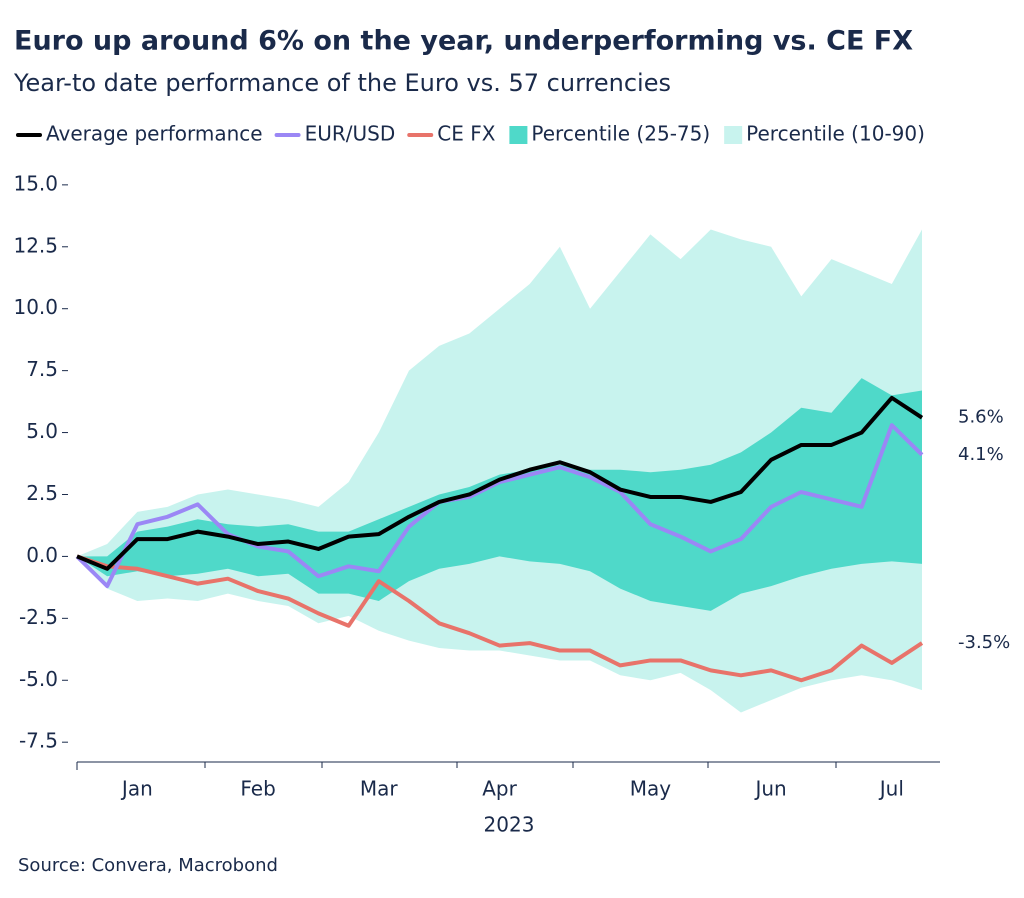 This screenshot has width=1024, height=898. What do you see at coordinates (509, 825) in the screenshot?
I see `x-axis-title: 2023` at bounding box center [509, 825].